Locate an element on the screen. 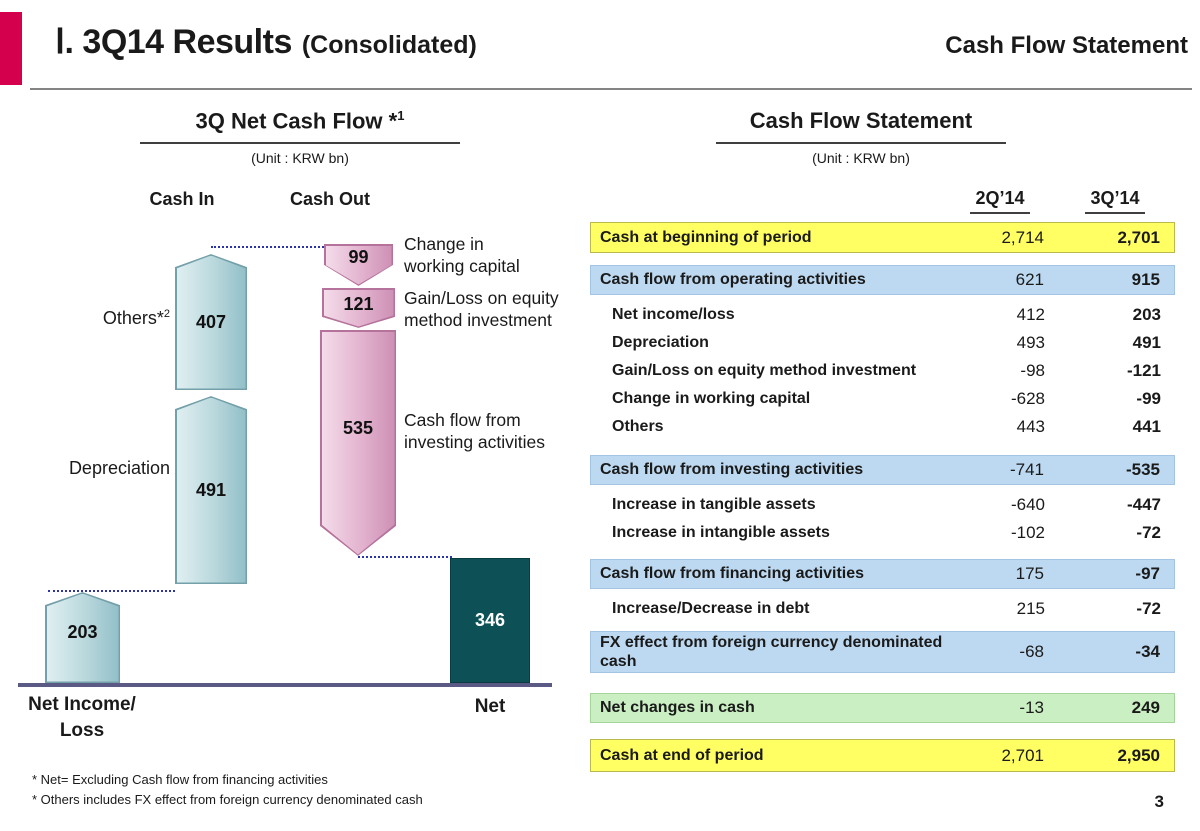 The image size is (1200, 831). dotted-connector-net-income is located at coordinates (111, 591).